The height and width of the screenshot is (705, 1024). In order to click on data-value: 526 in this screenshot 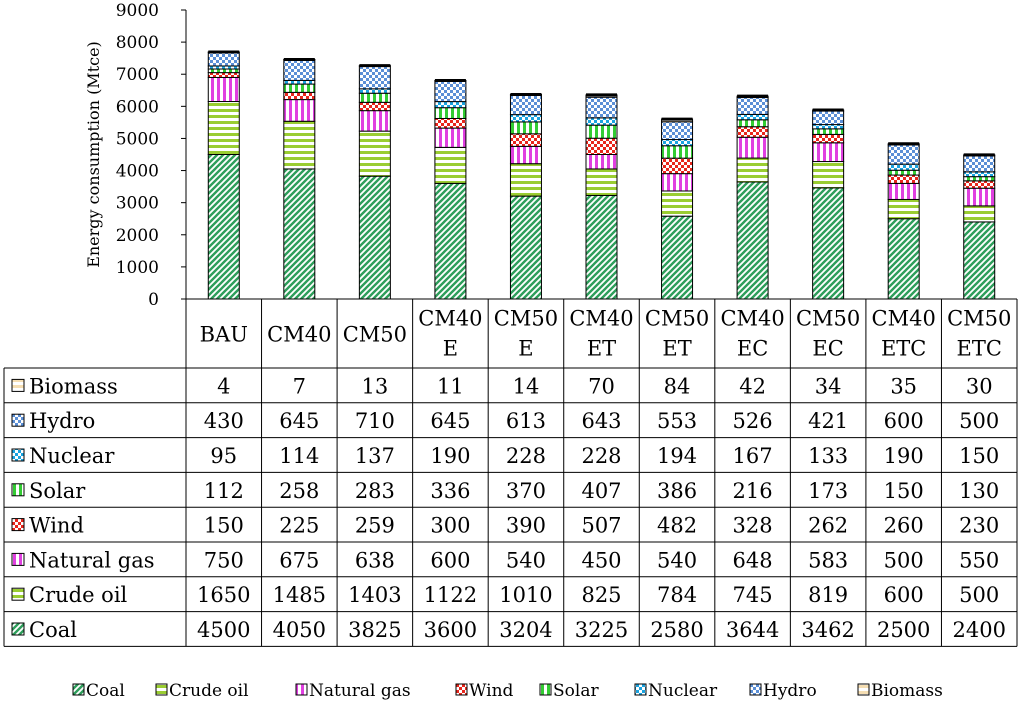, I will do `click(753, 421)`.